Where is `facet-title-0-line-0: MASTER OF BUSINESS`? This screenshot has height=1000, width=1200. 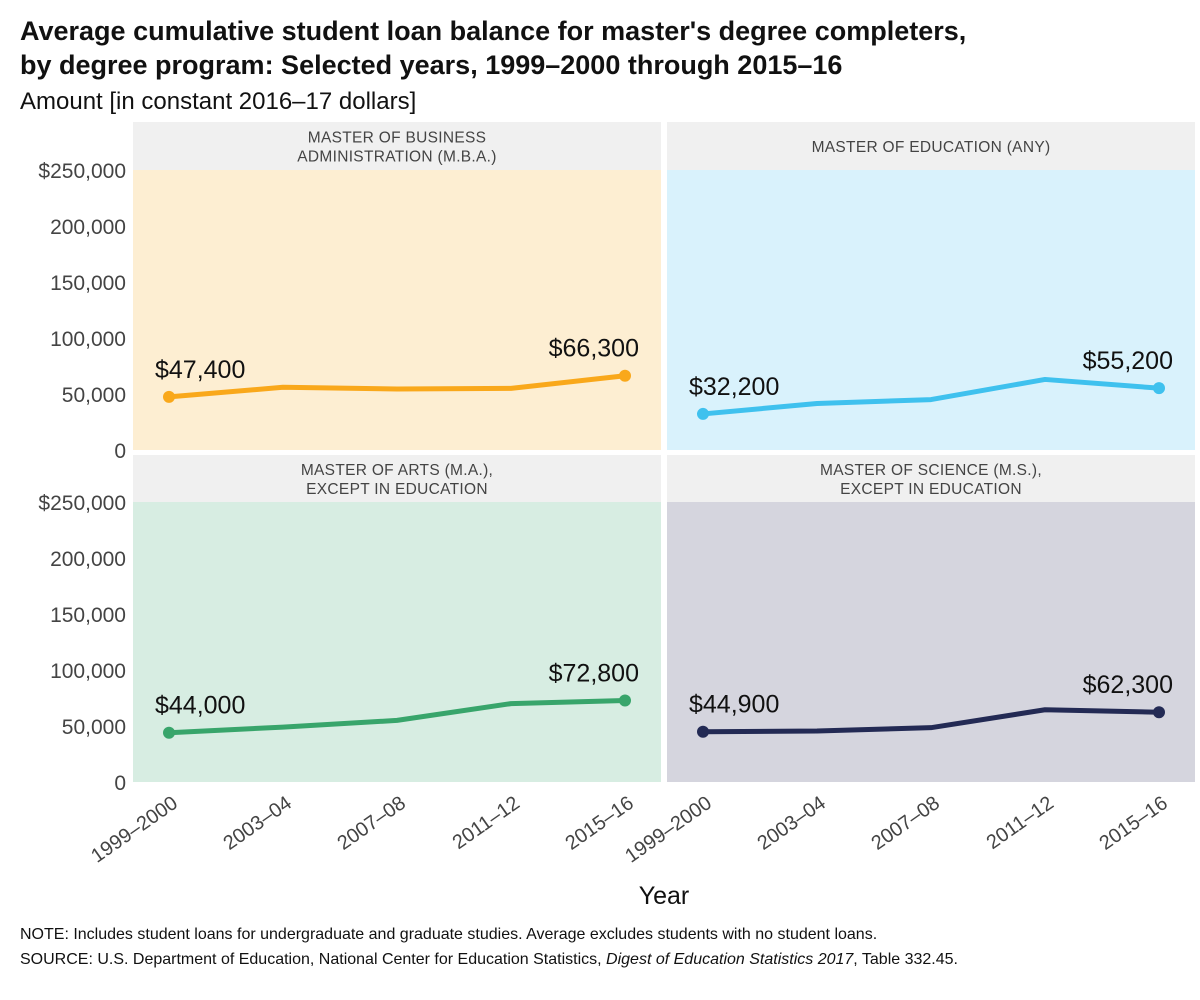 facet-title-0-line-0: MASTER OF BUSINESS is located at coordinates (397, 138).